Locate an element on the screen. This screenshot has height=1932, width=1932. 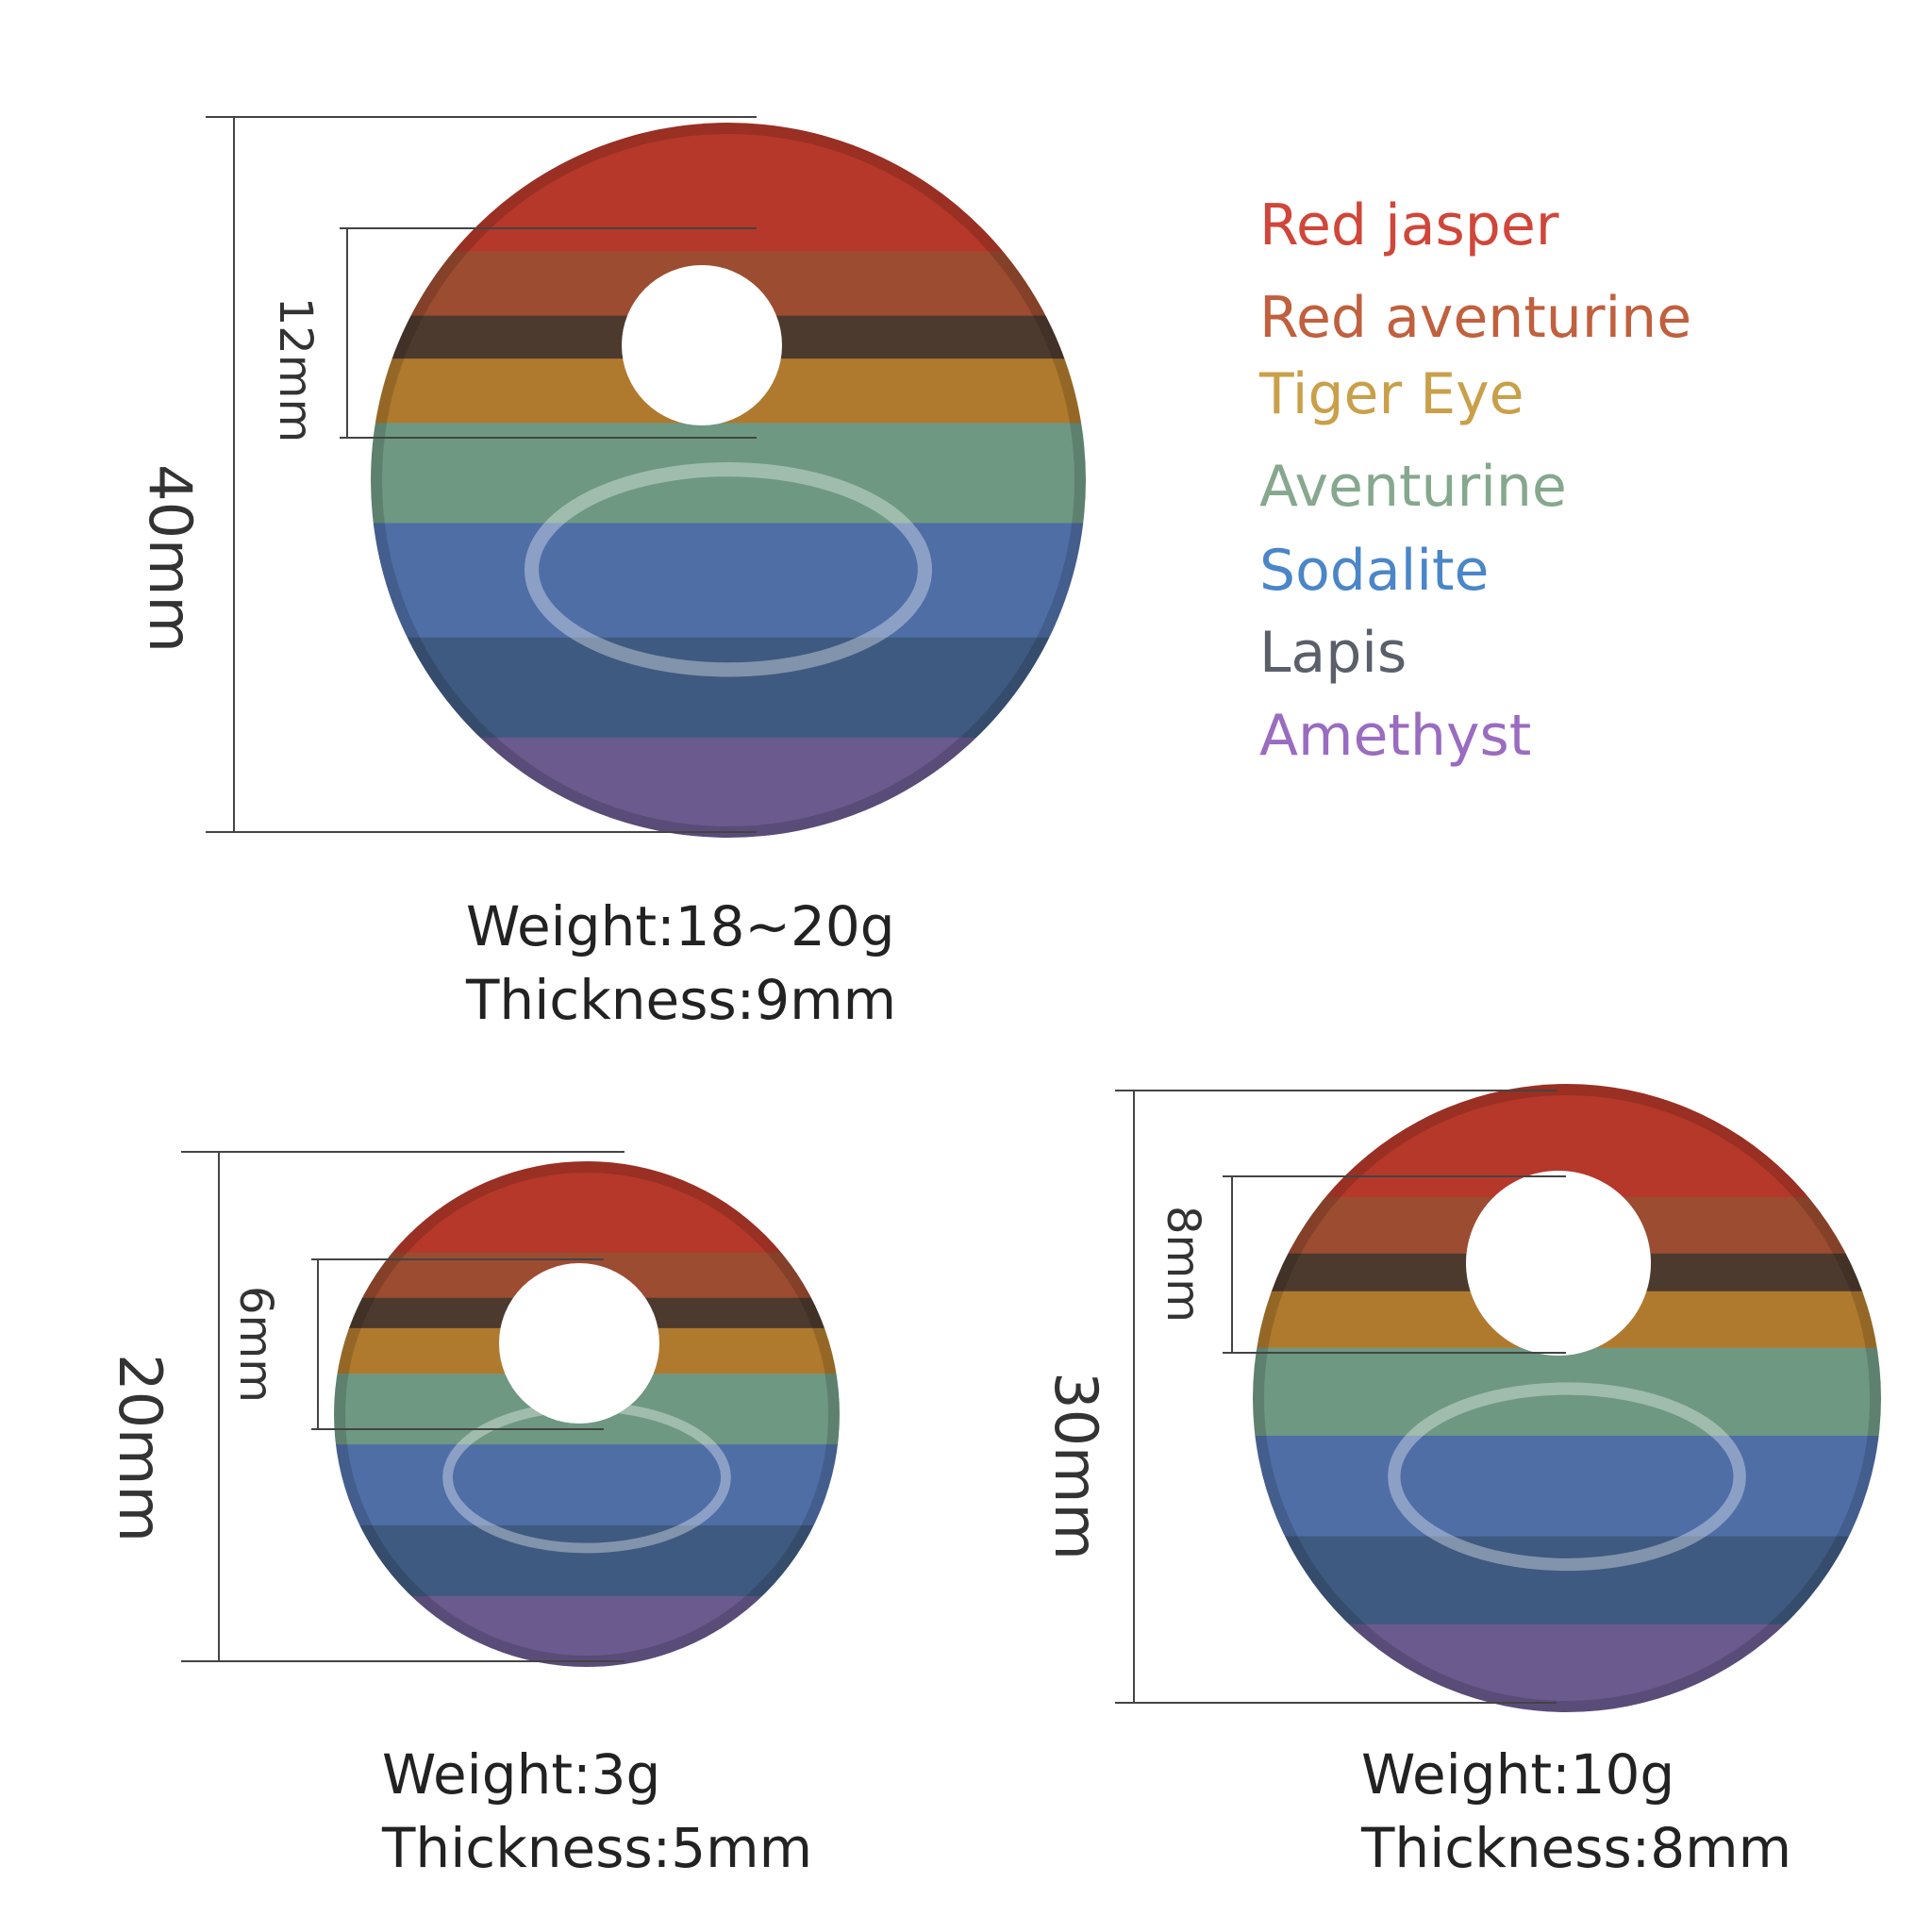
legend-item: Tiger Eye is located at coordinates (1391, 394).